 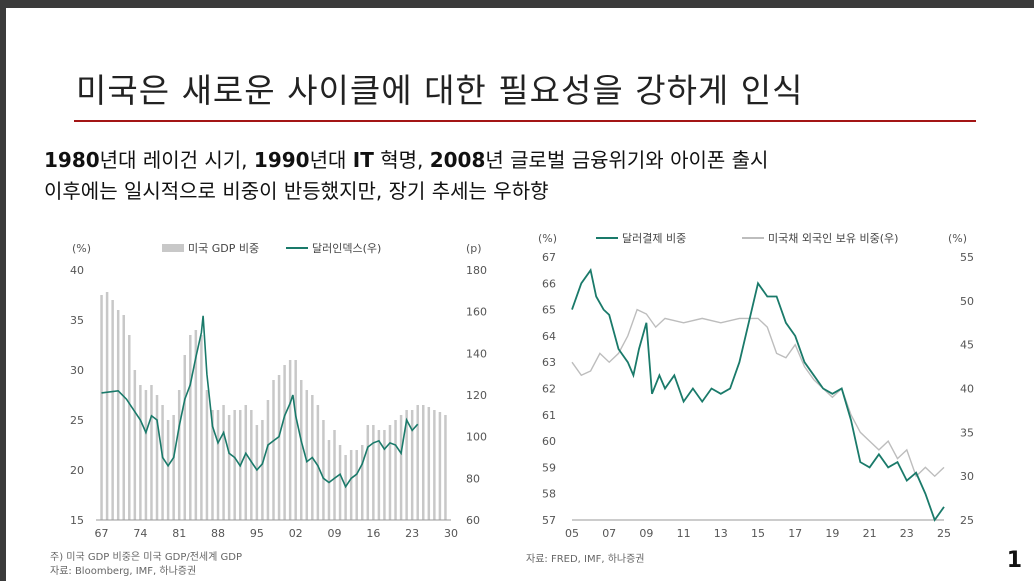 What do you see at coordinates (967, 432) in the screenshot?
I see `right-y-tick: 35` at bounding box center [967, 432].